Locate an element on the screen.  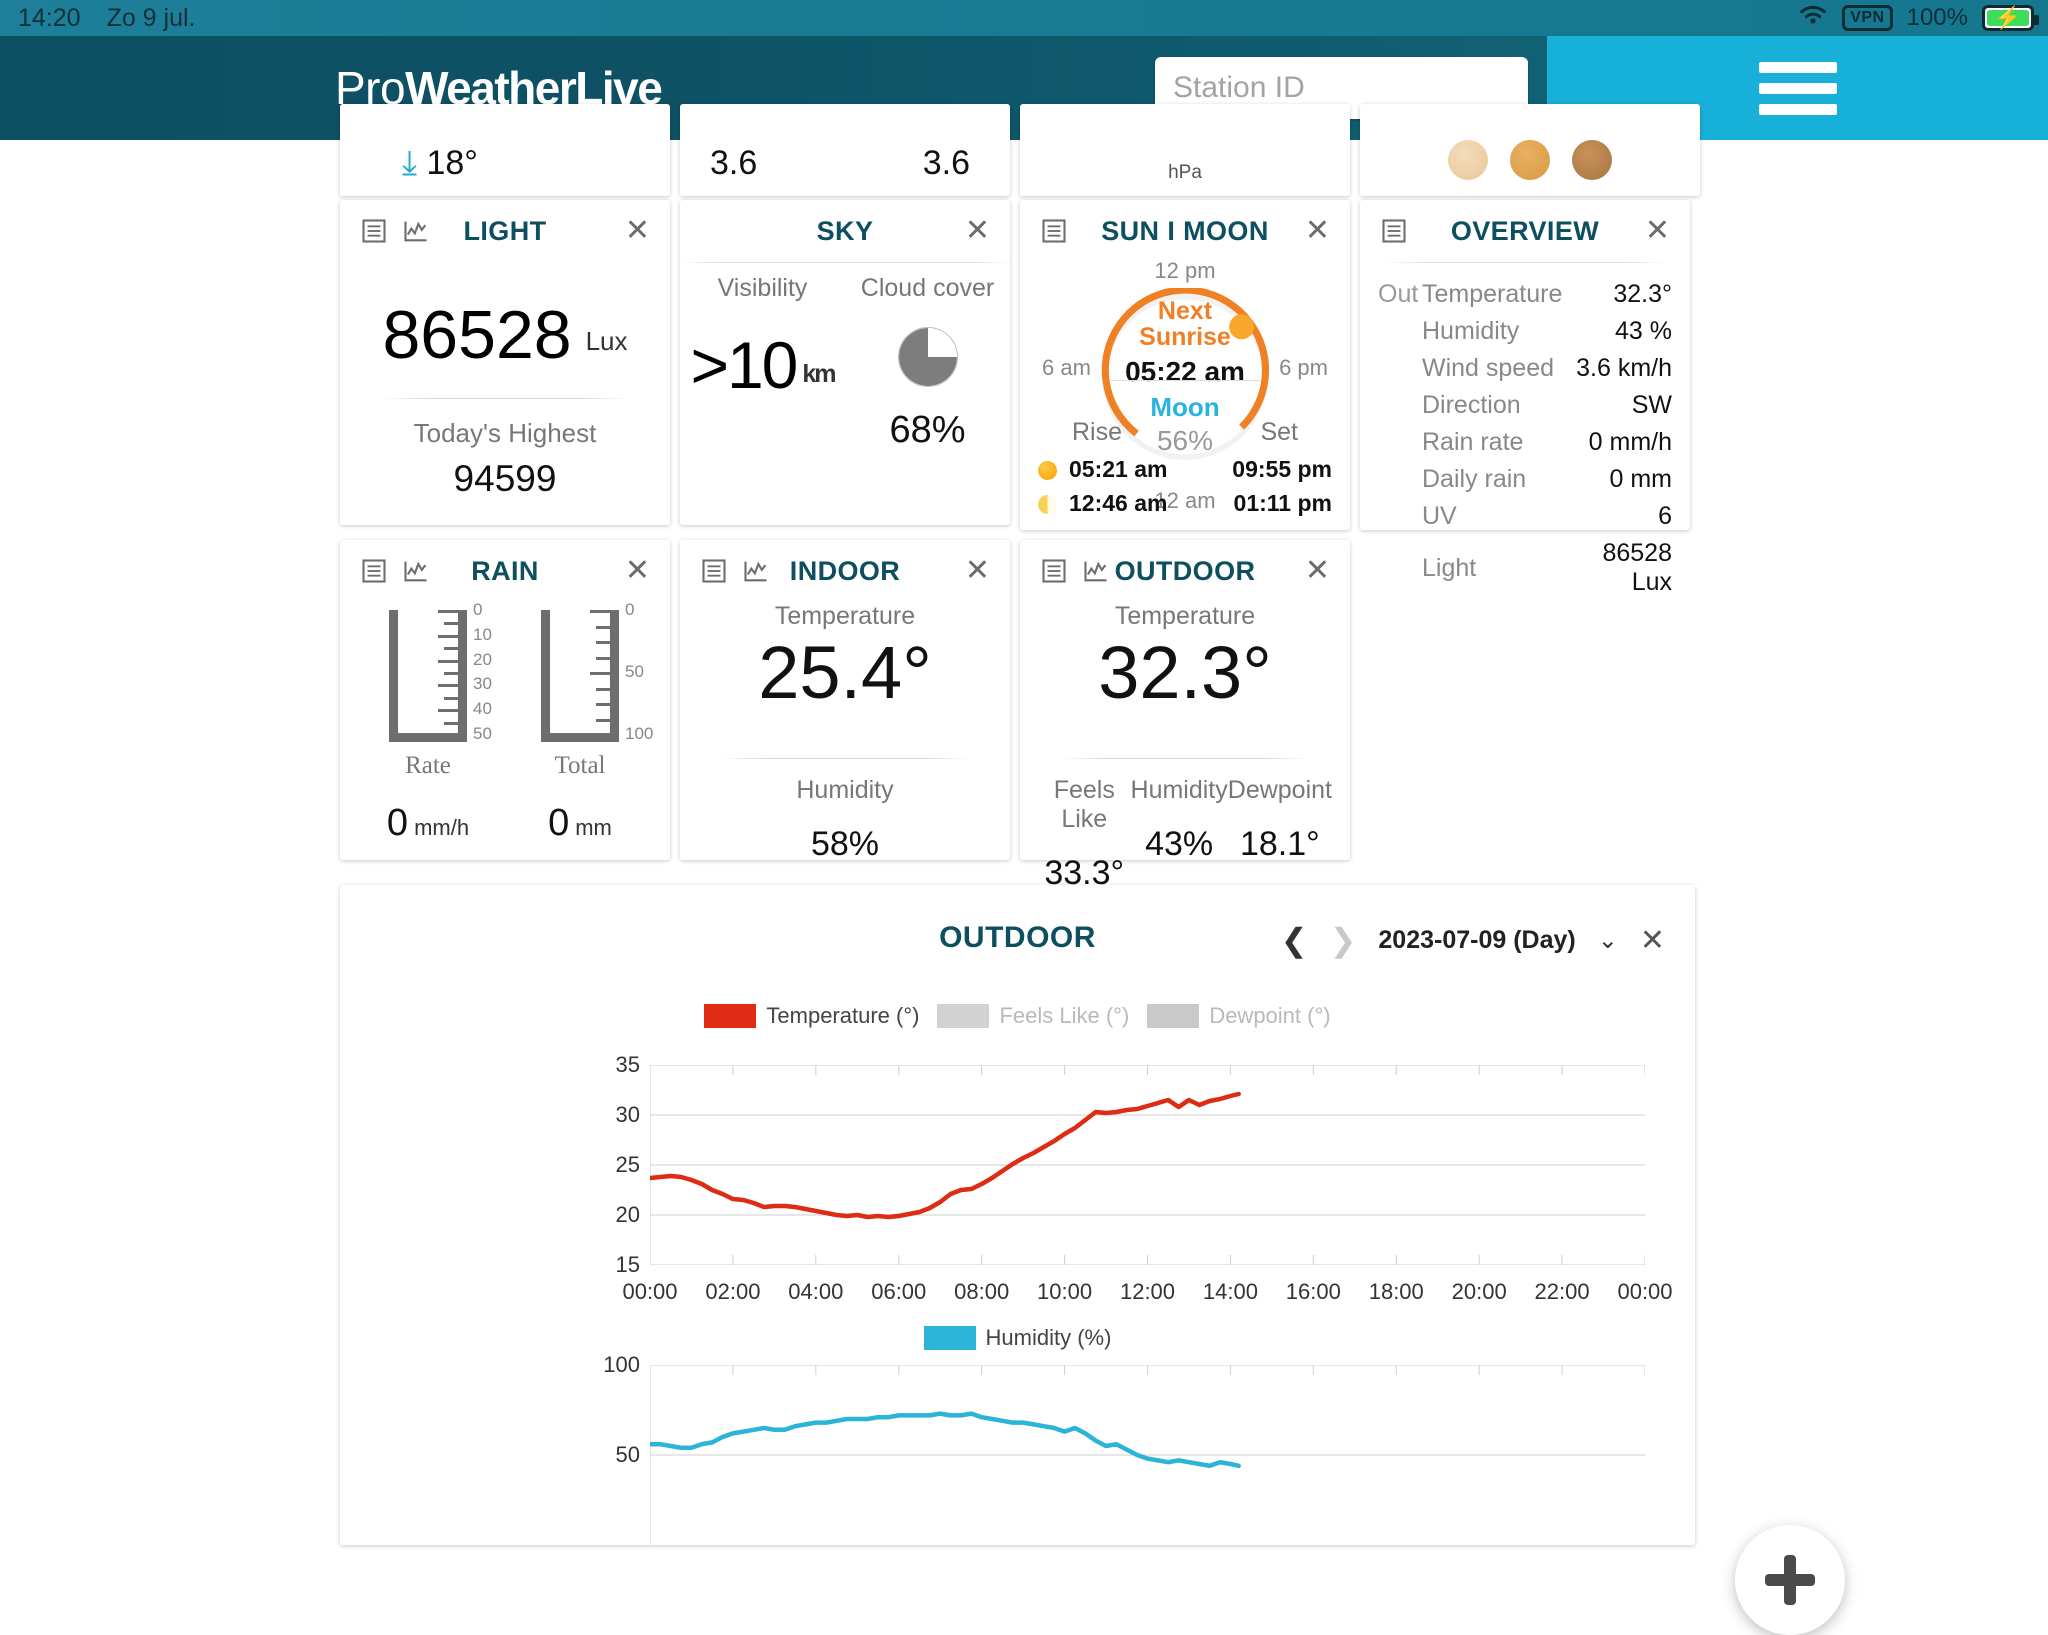
card-light: LIGHT ✕ 86528 Lux Today's Highest 94599 is located at coordinates (505, 362).